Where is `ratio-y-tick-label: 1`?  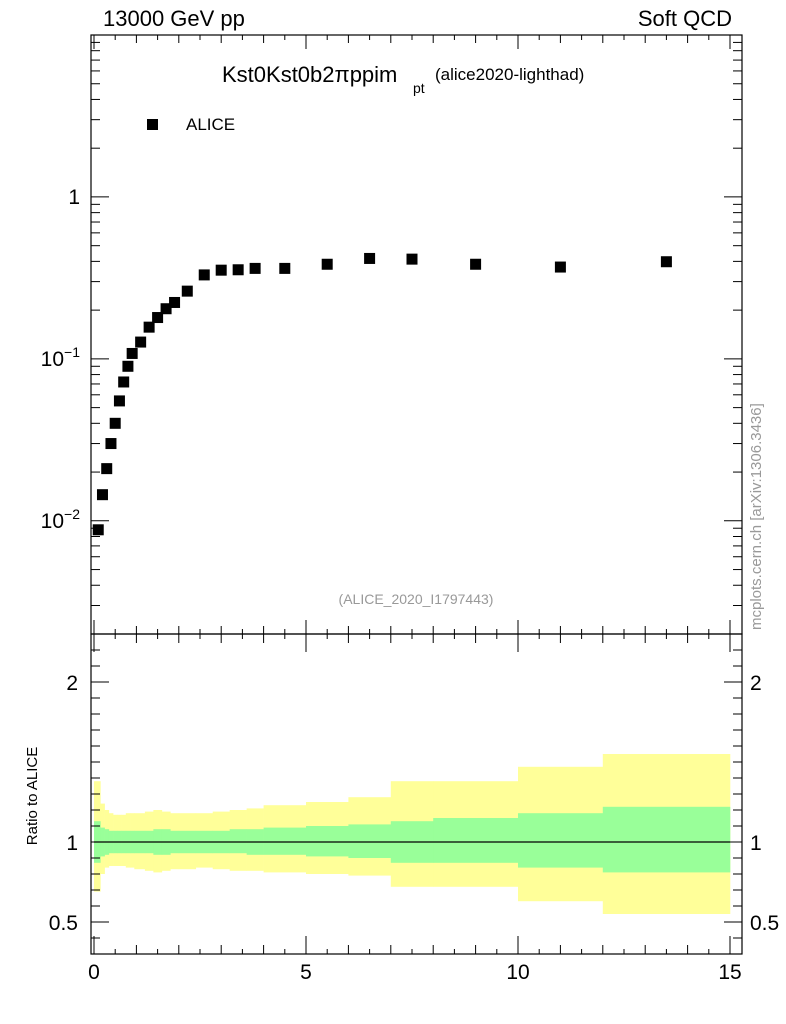
ratio-y-tick-label: 1 is located at coordinates (72, 843).